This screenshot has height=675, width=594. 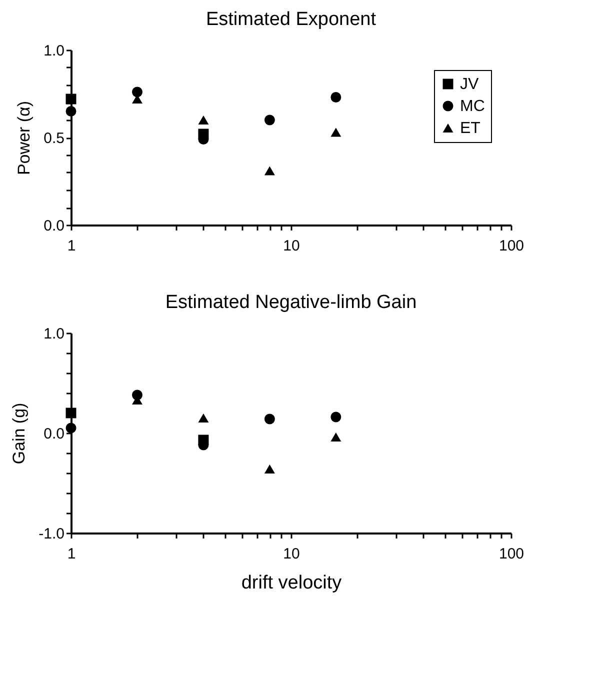 I want to click on y-axis-title: Gain (g), so click(x=19, y=433).